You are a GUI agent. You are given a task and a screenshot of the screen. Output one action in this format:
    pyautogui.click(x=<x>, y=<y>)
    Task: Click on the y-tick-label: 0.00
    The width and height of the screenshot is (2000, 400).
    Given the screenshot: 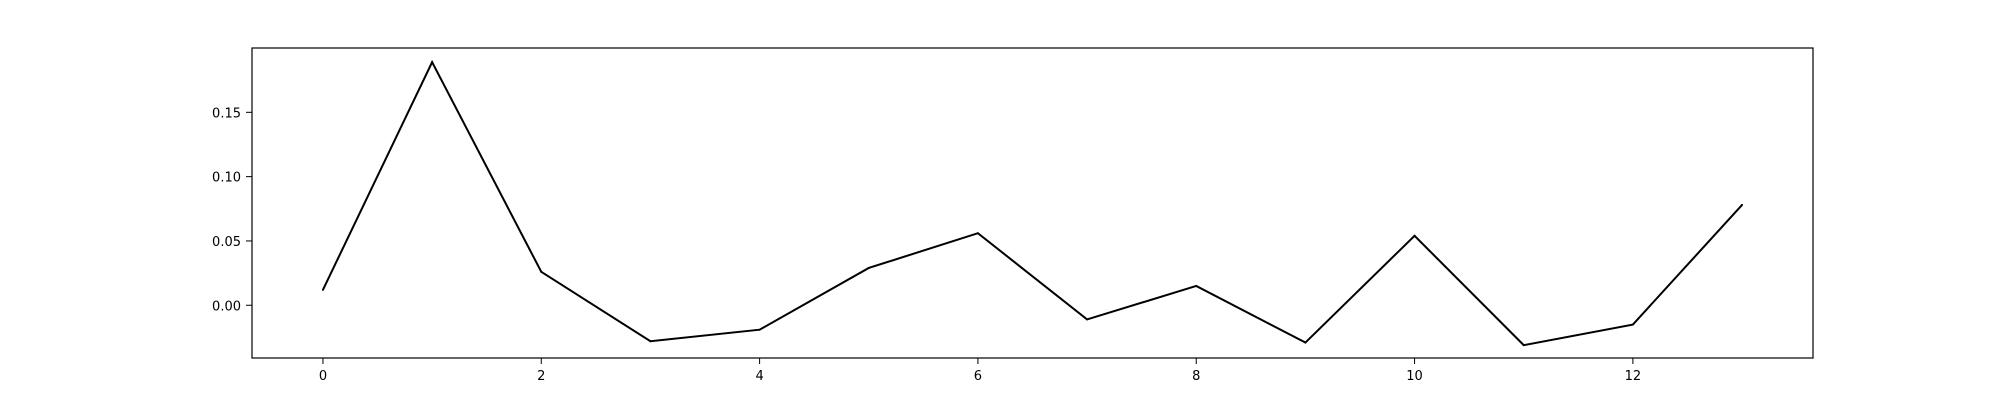 What is the action you would take?
    pyautogui.click(x=226, y=306)
    